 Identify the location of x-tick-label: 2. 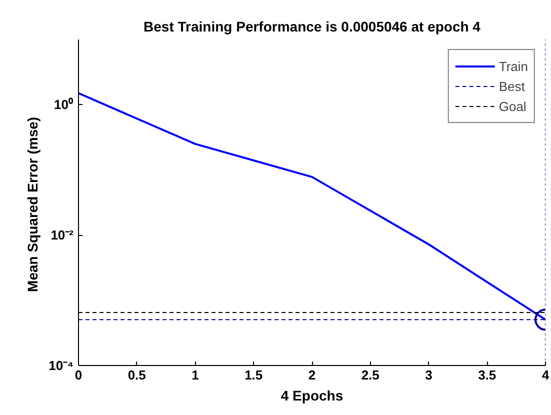
(312, 375).